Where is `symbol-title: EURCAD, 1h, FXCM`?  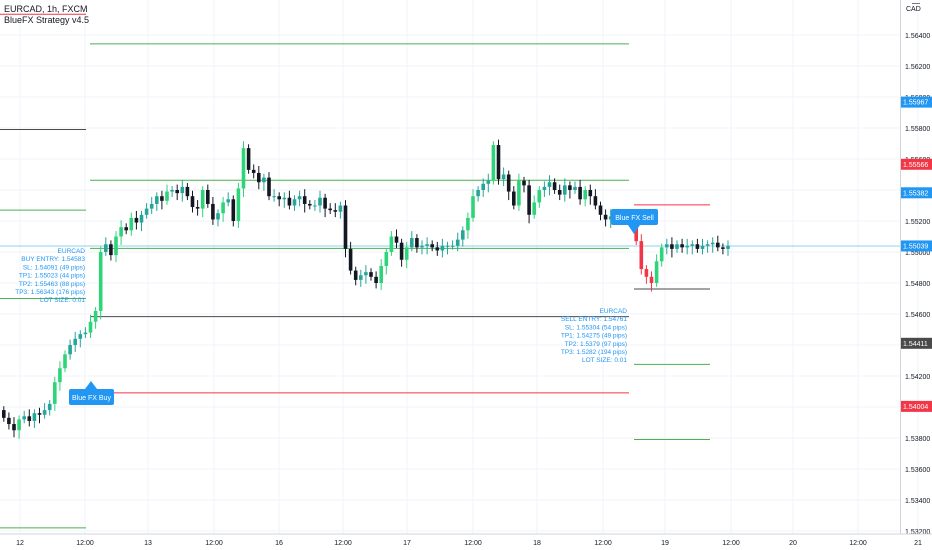
symbol-title: EURCAD, 1h, FXCM is located at coordinates (46, 9).